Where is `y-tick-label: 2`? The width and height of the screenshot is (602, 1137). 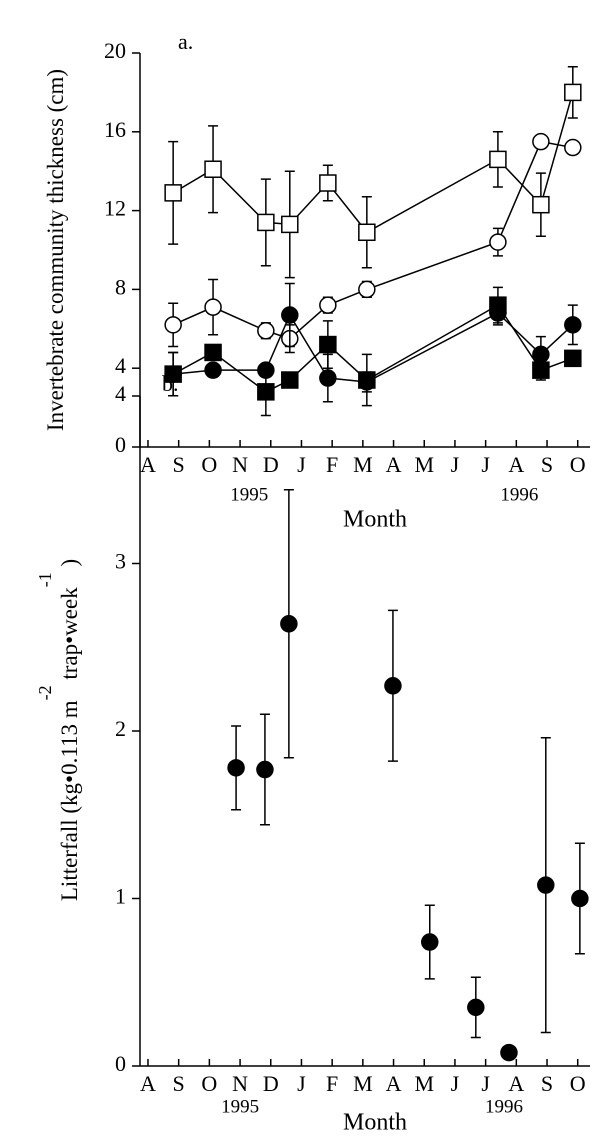
y-tick-label: 2 is located at coordinates (120, 728).